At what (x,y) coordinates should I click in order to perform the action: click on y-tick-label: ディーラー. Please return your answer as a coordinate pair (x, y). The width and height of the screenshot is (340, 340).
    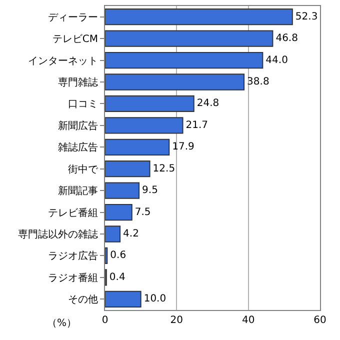
    Looking at the image, I should click on (73, 18).